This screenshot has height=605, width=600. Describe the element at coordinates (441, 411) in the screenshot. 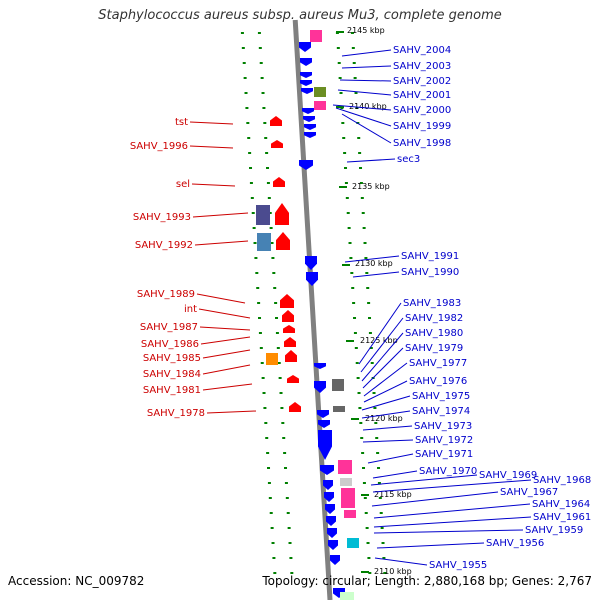

I see `right-gene-label: SAHV_1974` at that location.